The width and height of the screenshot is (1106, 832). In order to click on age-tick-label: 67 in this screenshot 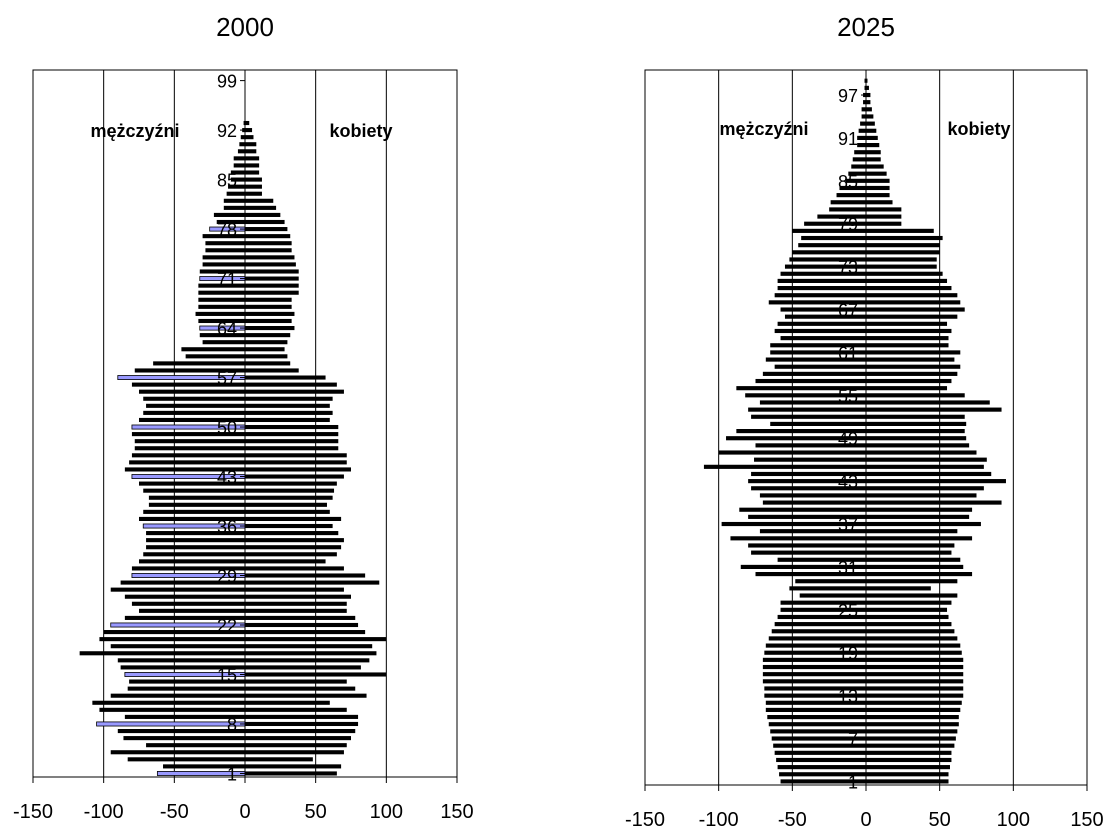, I will do `click(848, 311)`.